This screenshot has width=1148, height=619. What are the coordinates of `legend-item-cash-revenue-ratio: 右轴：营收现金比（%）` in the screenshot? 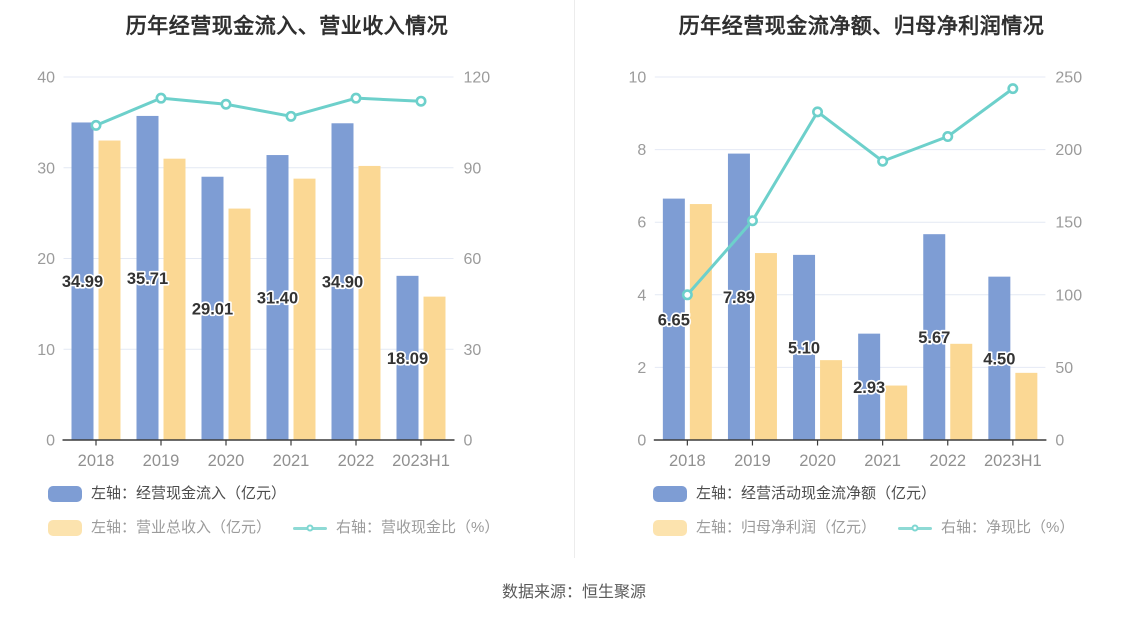 It's located at (396, 528).